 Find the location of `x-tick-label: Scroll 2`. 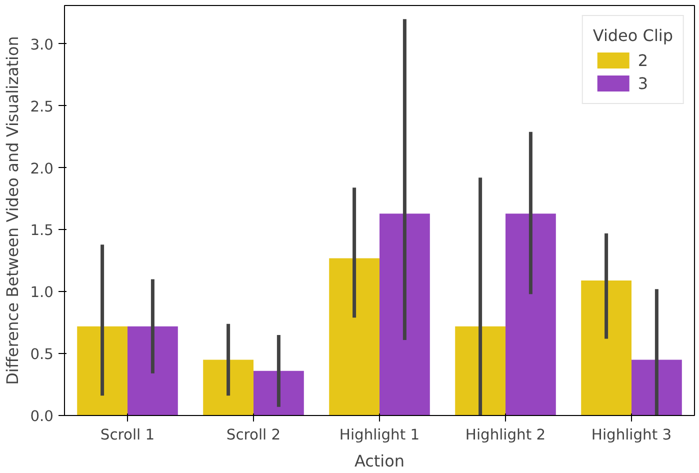

x-tick-label: Scroll 2 is located at coordinates (253, 435).